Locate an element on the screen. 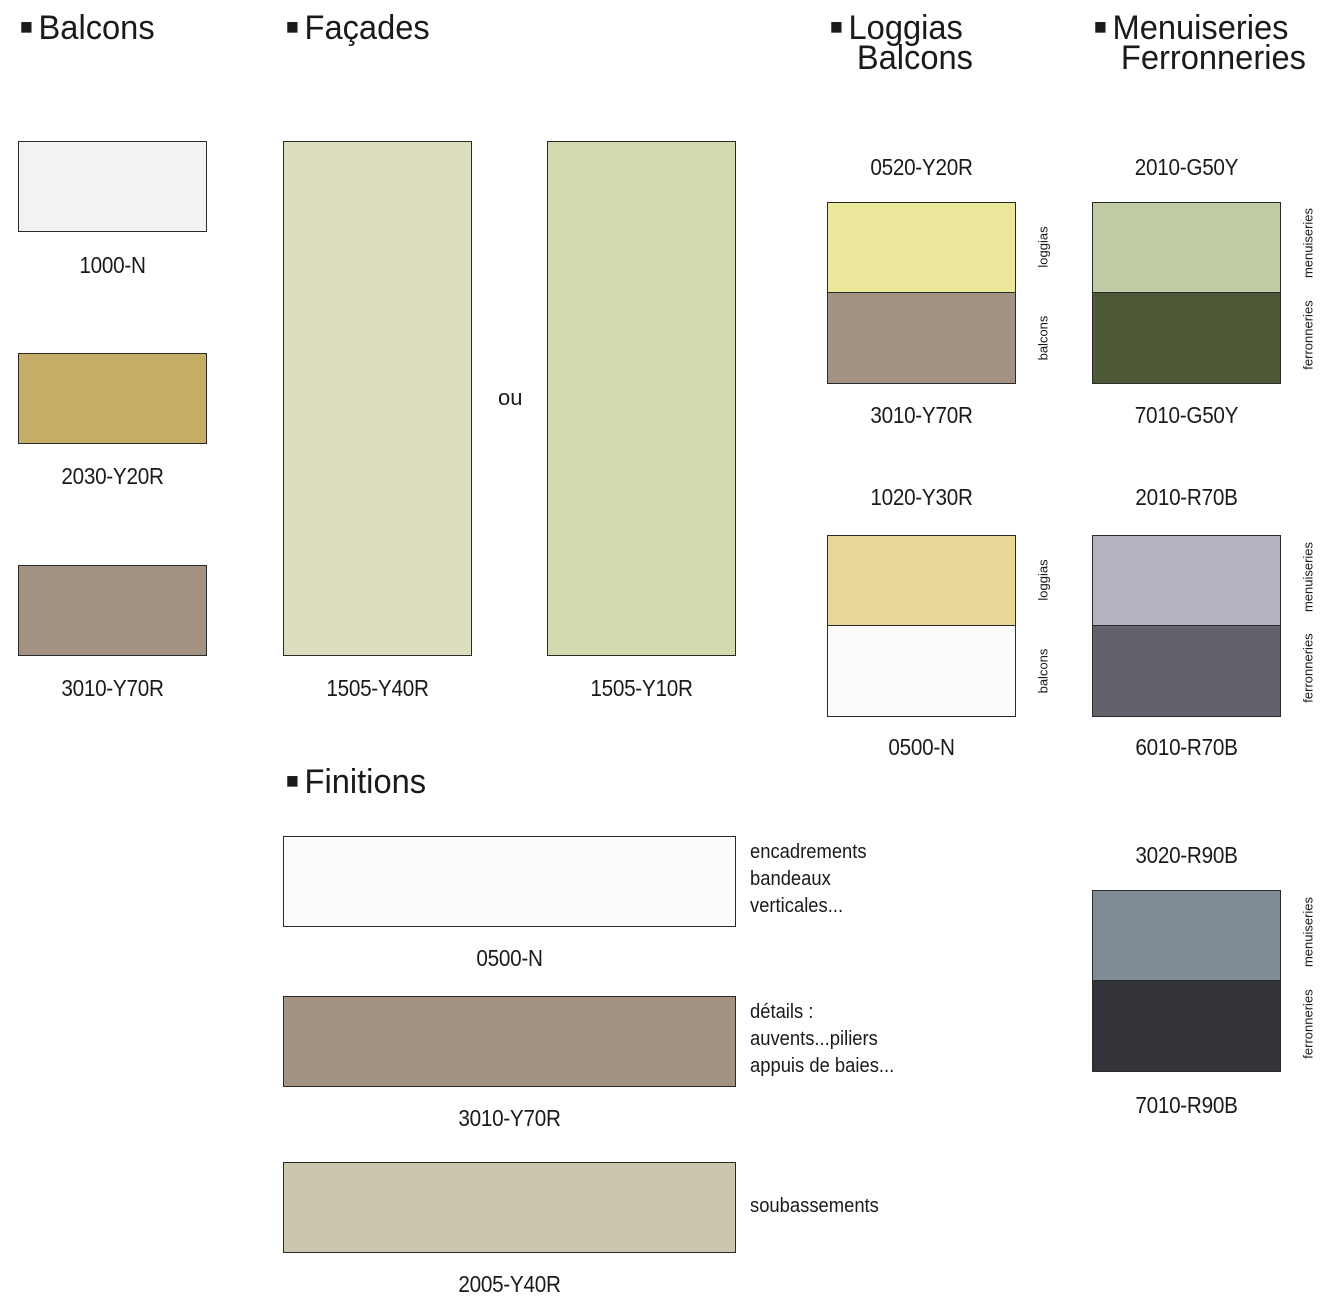  loggia-bottom-code-2: 0500-N is located at coordinates (921, 747).